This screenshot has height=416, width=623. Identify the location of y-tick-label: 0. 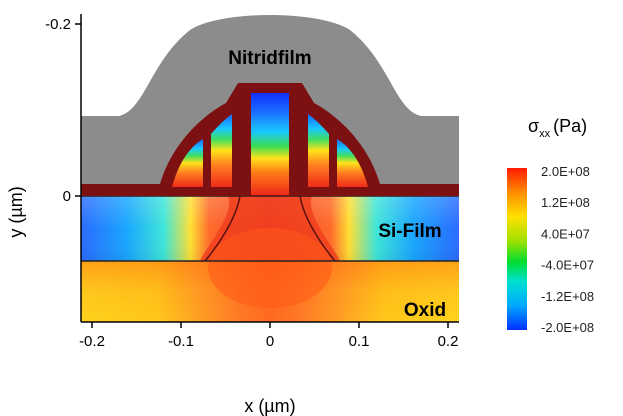
(67, 196).